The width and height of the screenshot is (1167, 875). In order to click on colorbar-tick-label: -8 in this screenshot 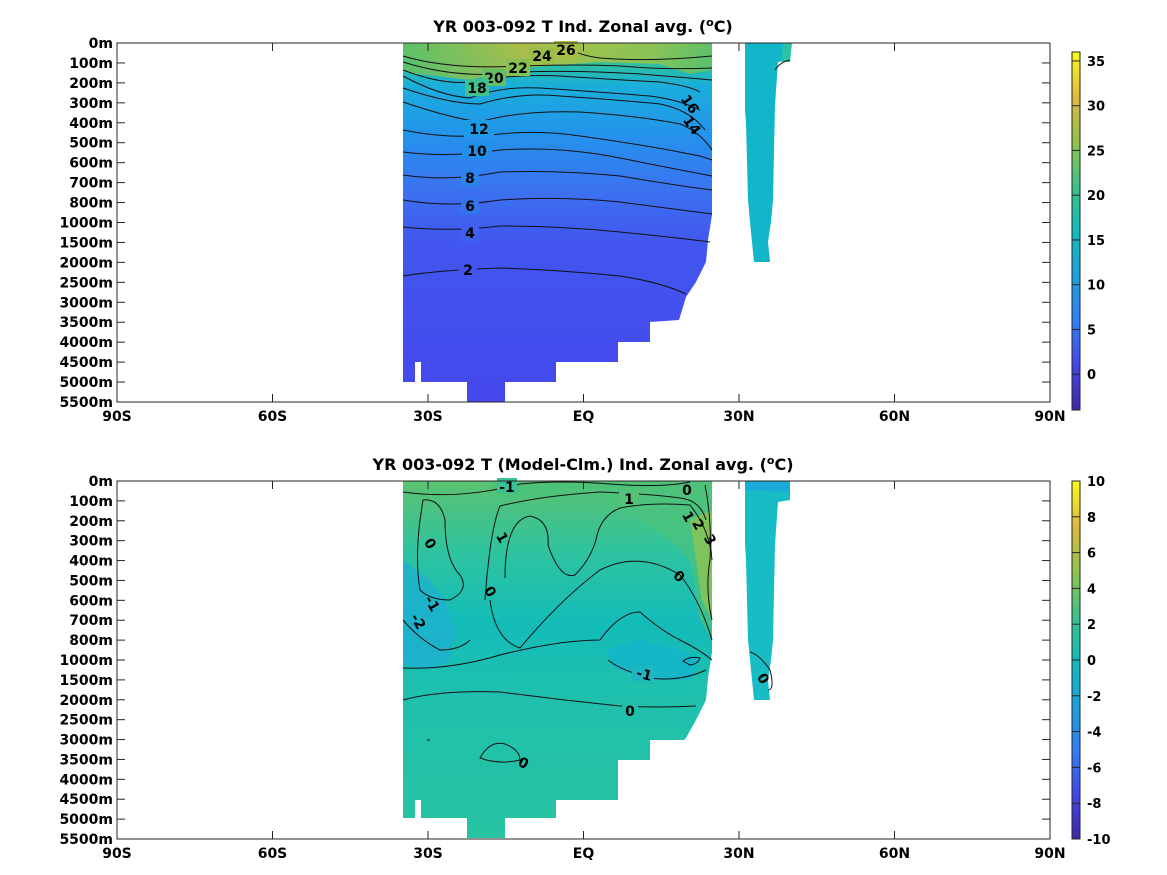, I will do `click(1094, 804)`.